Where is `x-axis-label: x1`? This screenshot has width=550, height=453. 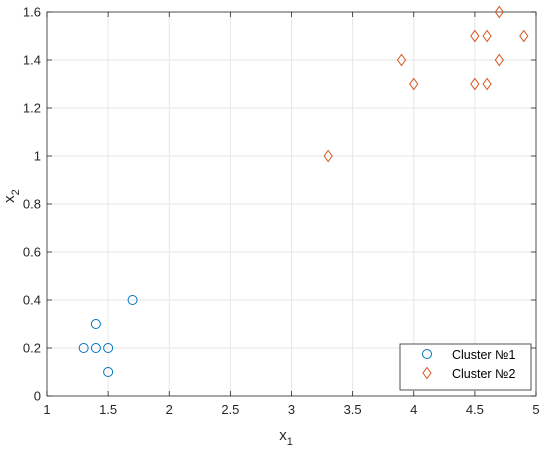
x-axis-label: x1 is located at coordinates (286, 437).